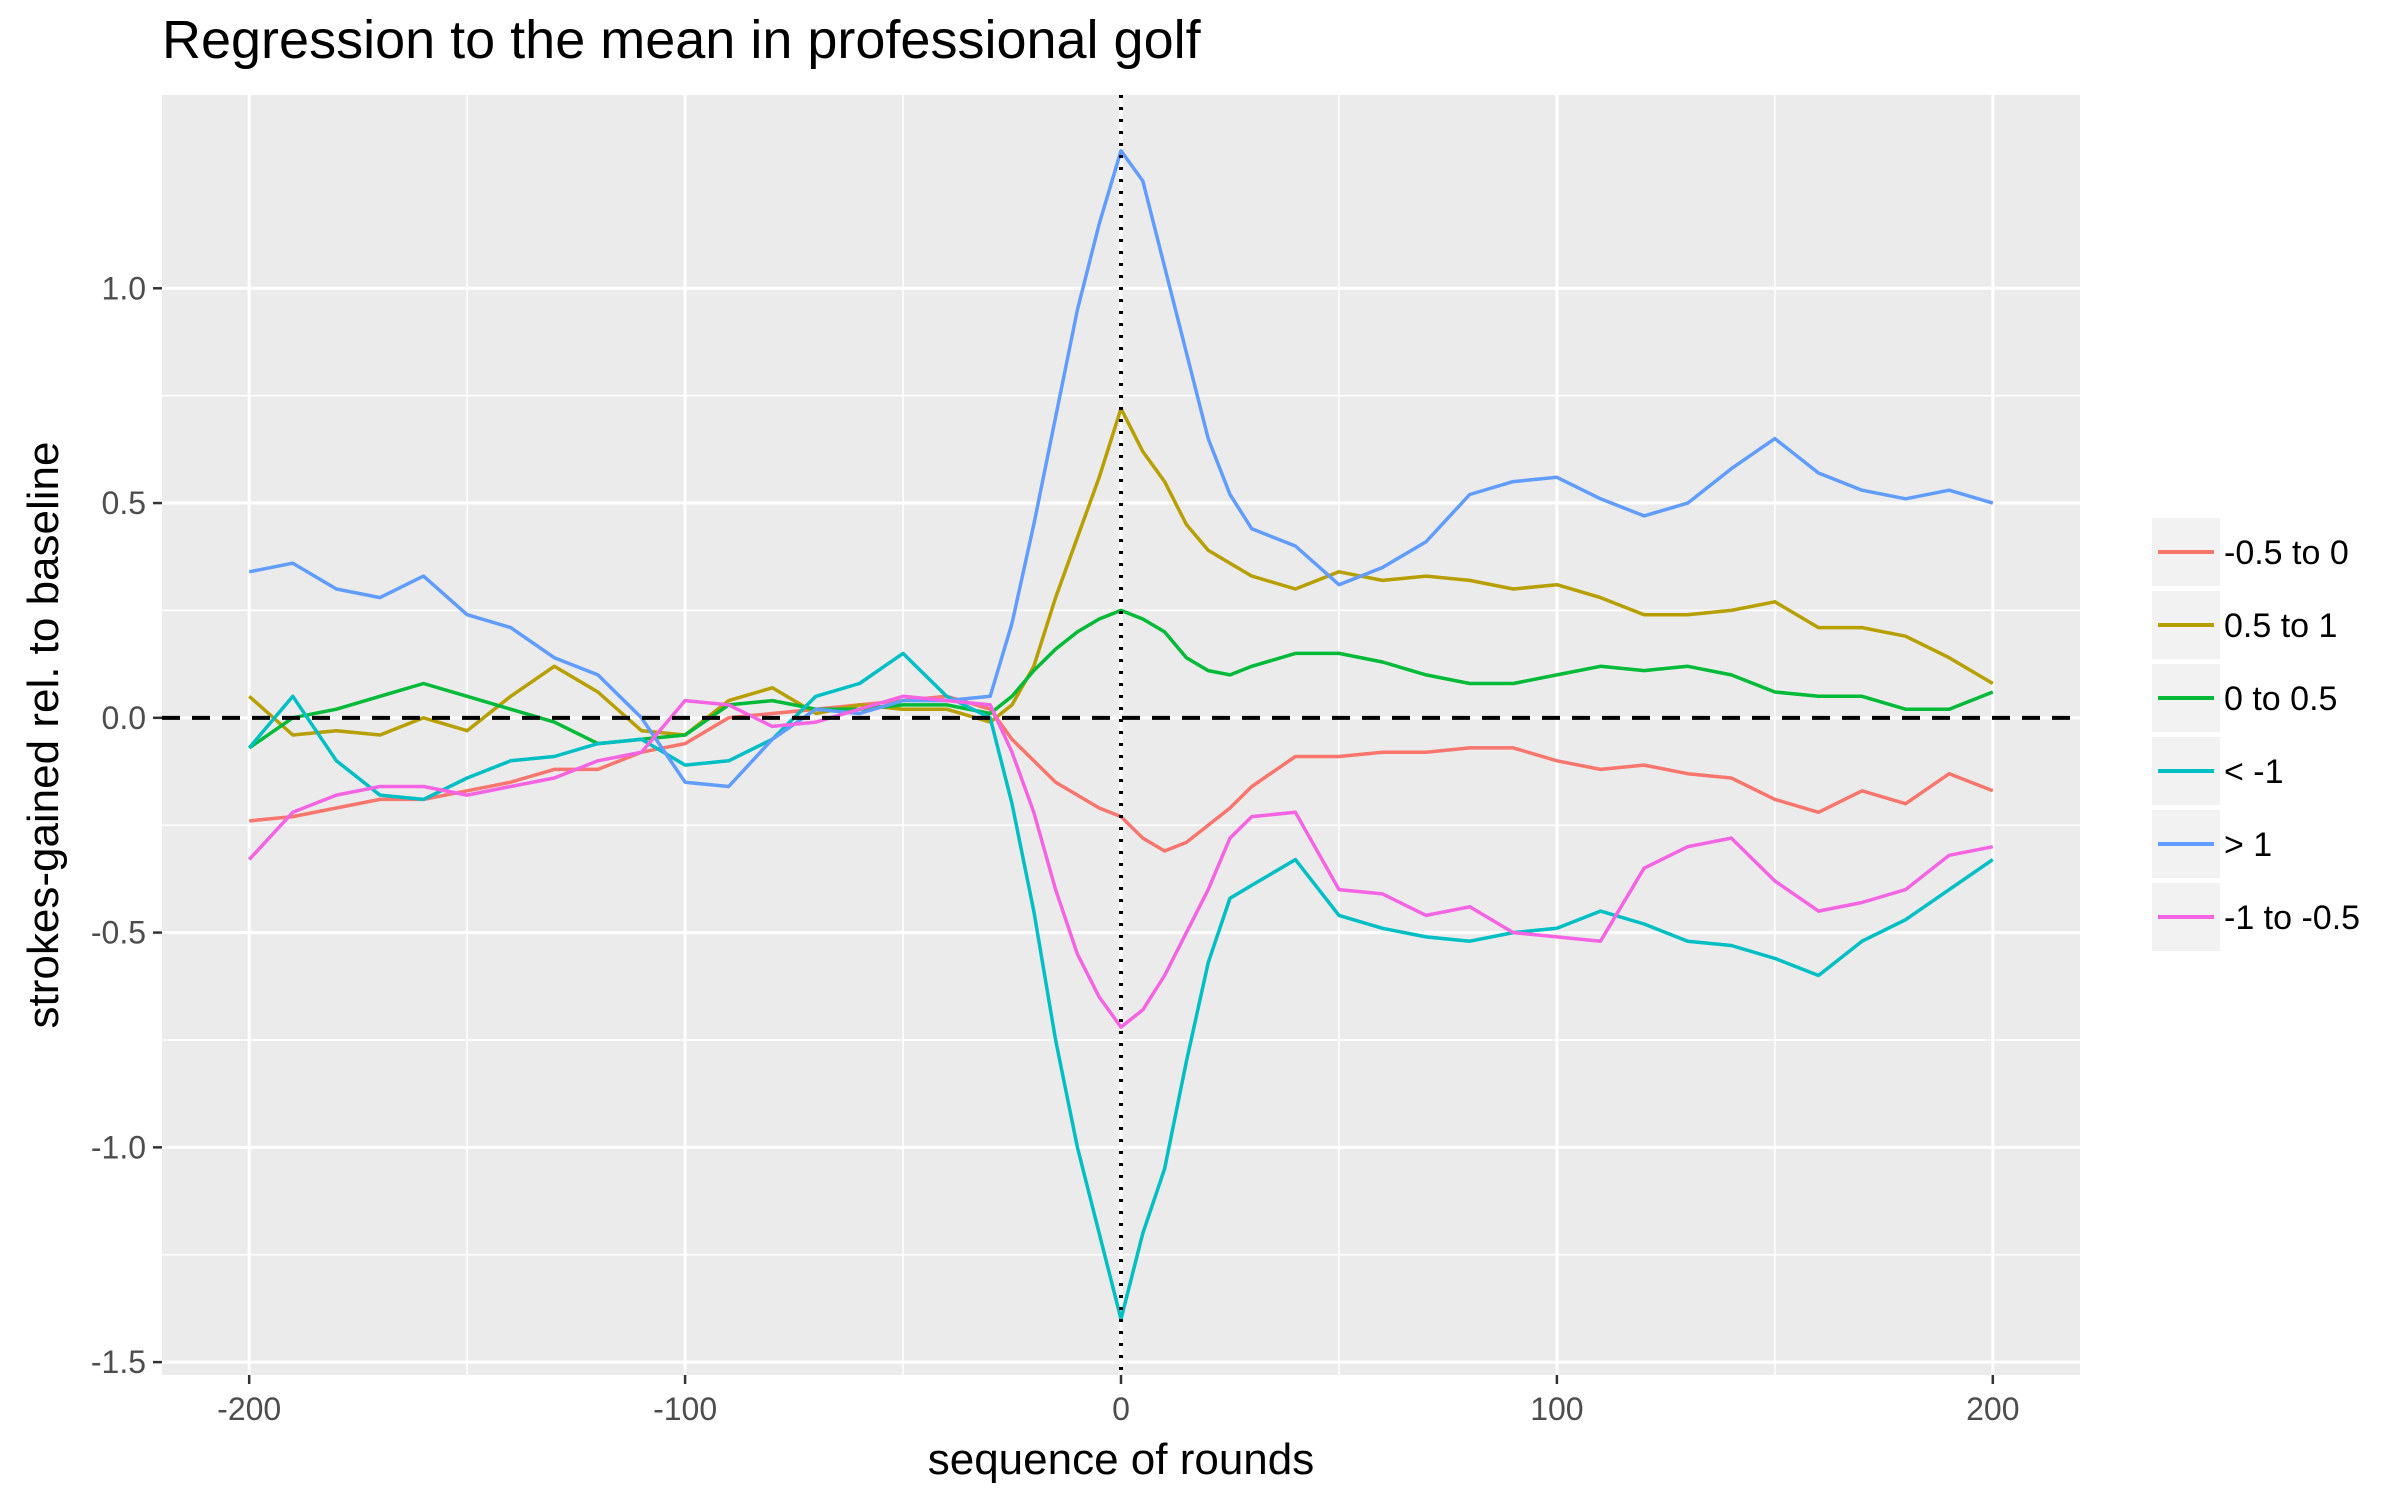 The image size is (2400, 1500). I want to click on y-tick-label: -1.5, so click(118, 1362).